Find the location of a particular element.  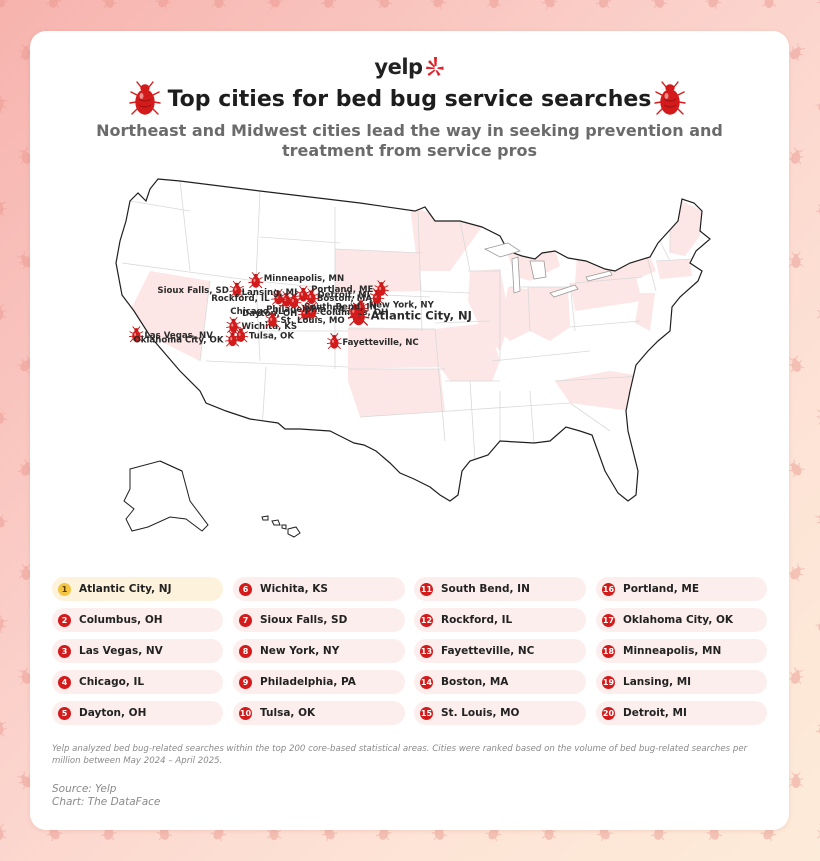

city-label: Dayton, OH is located at coordinates (269, 314).